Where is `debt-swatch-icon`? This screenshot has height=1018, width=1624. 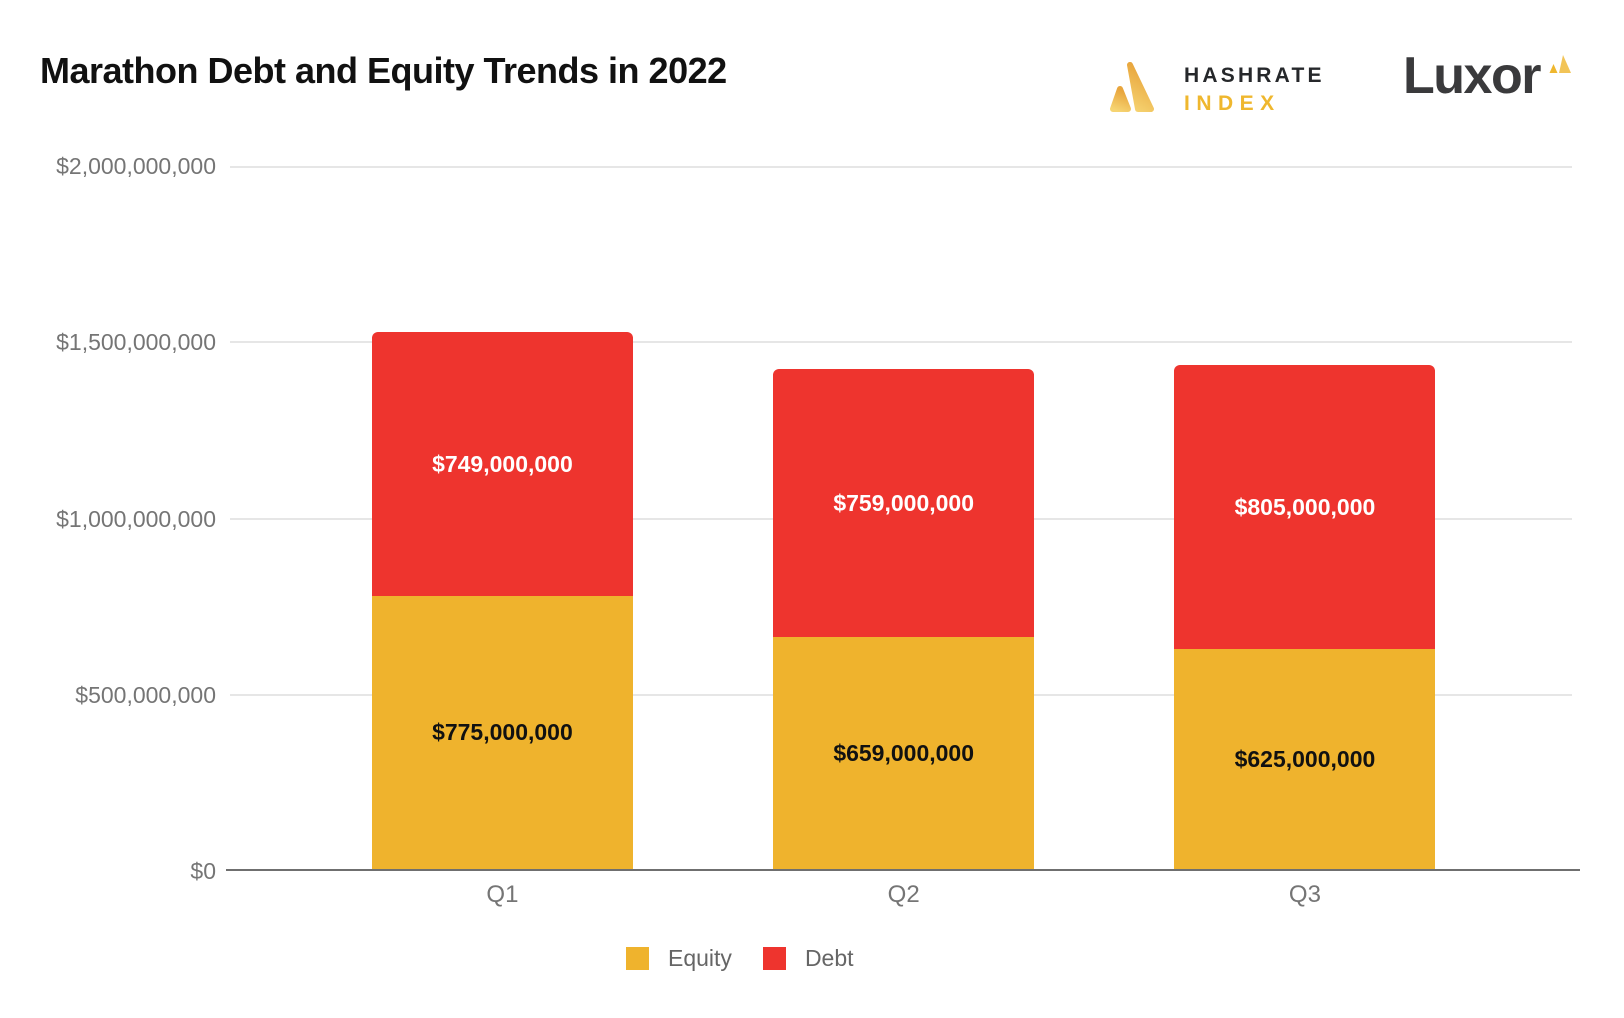
debt-swatch-icon is located at coordinates (774, 958).